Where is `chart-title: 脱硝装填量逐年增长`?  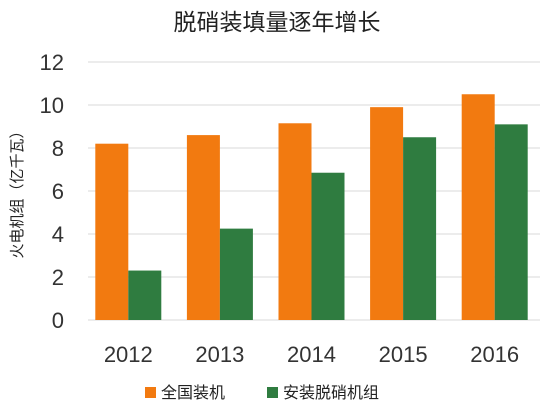
chart-title: 脱硝装填量逐年增长 is located at coordinates (277, 23).